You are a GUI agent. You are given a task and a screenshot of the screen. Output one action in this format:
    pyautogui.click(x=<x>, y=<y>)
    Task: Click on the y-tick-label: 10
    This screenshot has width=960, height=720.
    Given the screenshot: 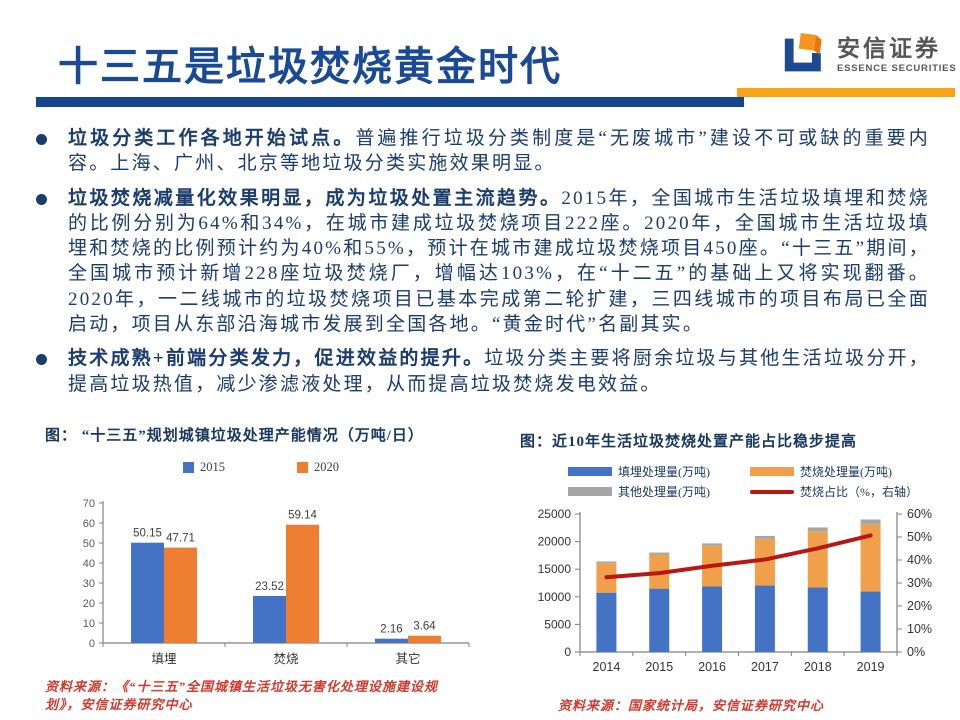 What is the action you would take?
    pyautogui.click(x=89, y=624)
    